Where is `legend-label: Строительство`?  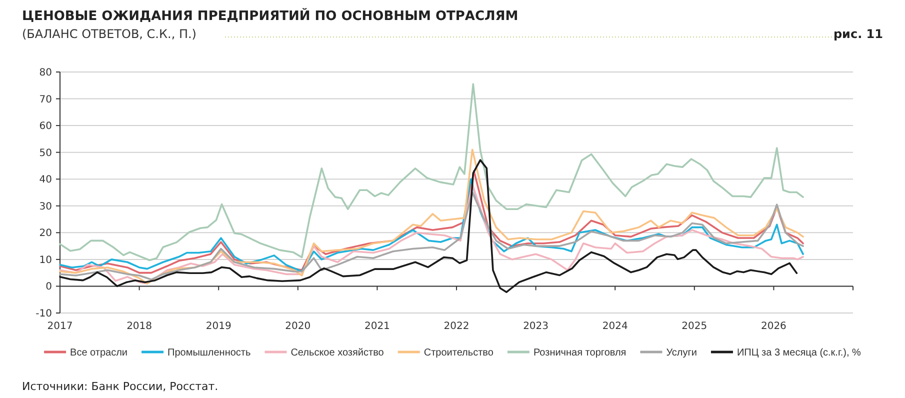
legend-label: Строительство is located at coordinates (459, 353).